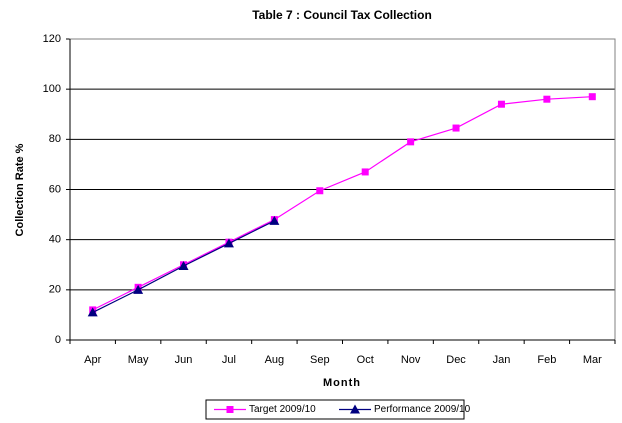 The image size is (622, 423). Describe the element at coordinates (282, 409) in the screenshot. I see `legend-label: Target 2009/10` at that location.